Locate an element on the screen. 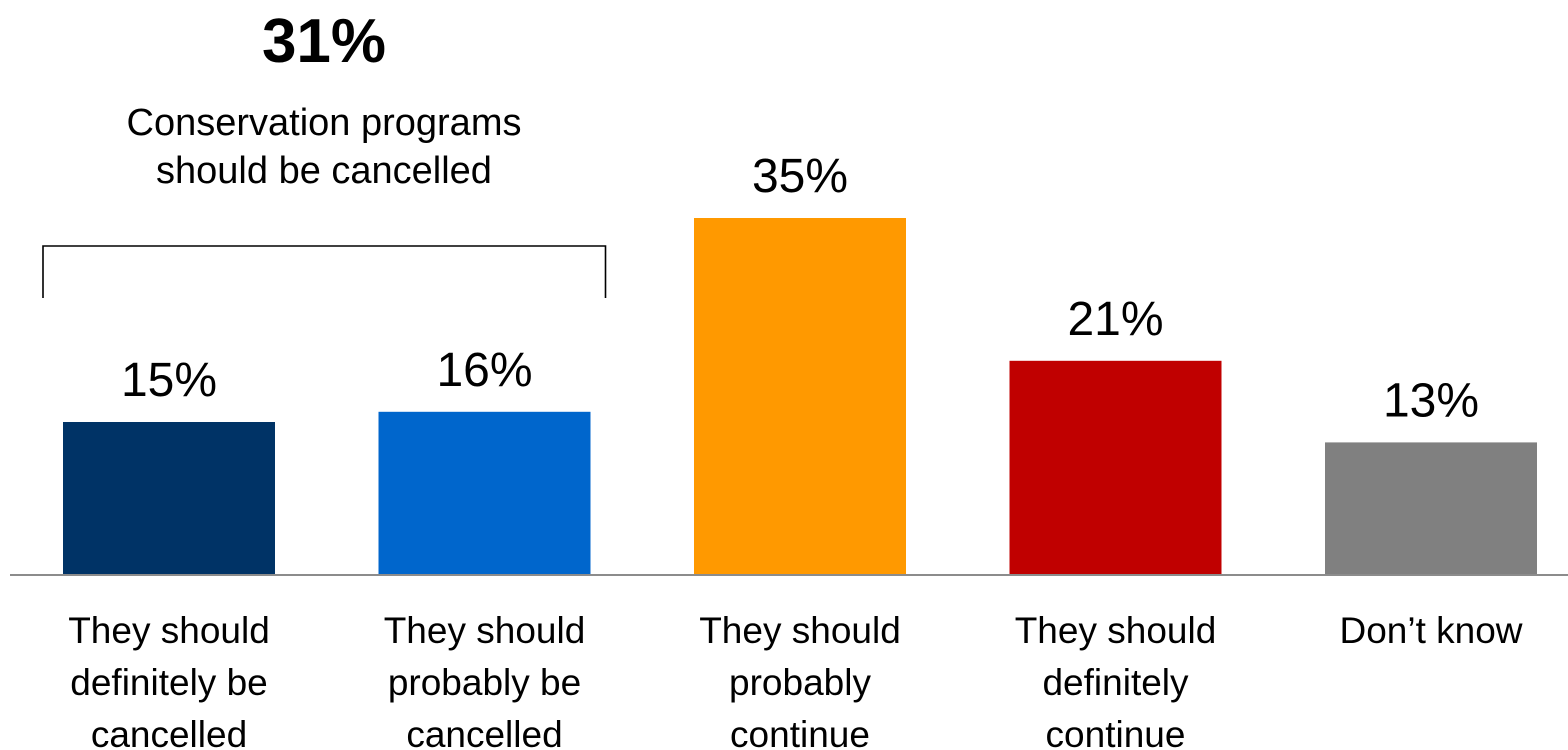 Image resolution: width=1568 pixels, height=750 pixels. category-label-3-line-2: probably is located at coordinates (800, 682).